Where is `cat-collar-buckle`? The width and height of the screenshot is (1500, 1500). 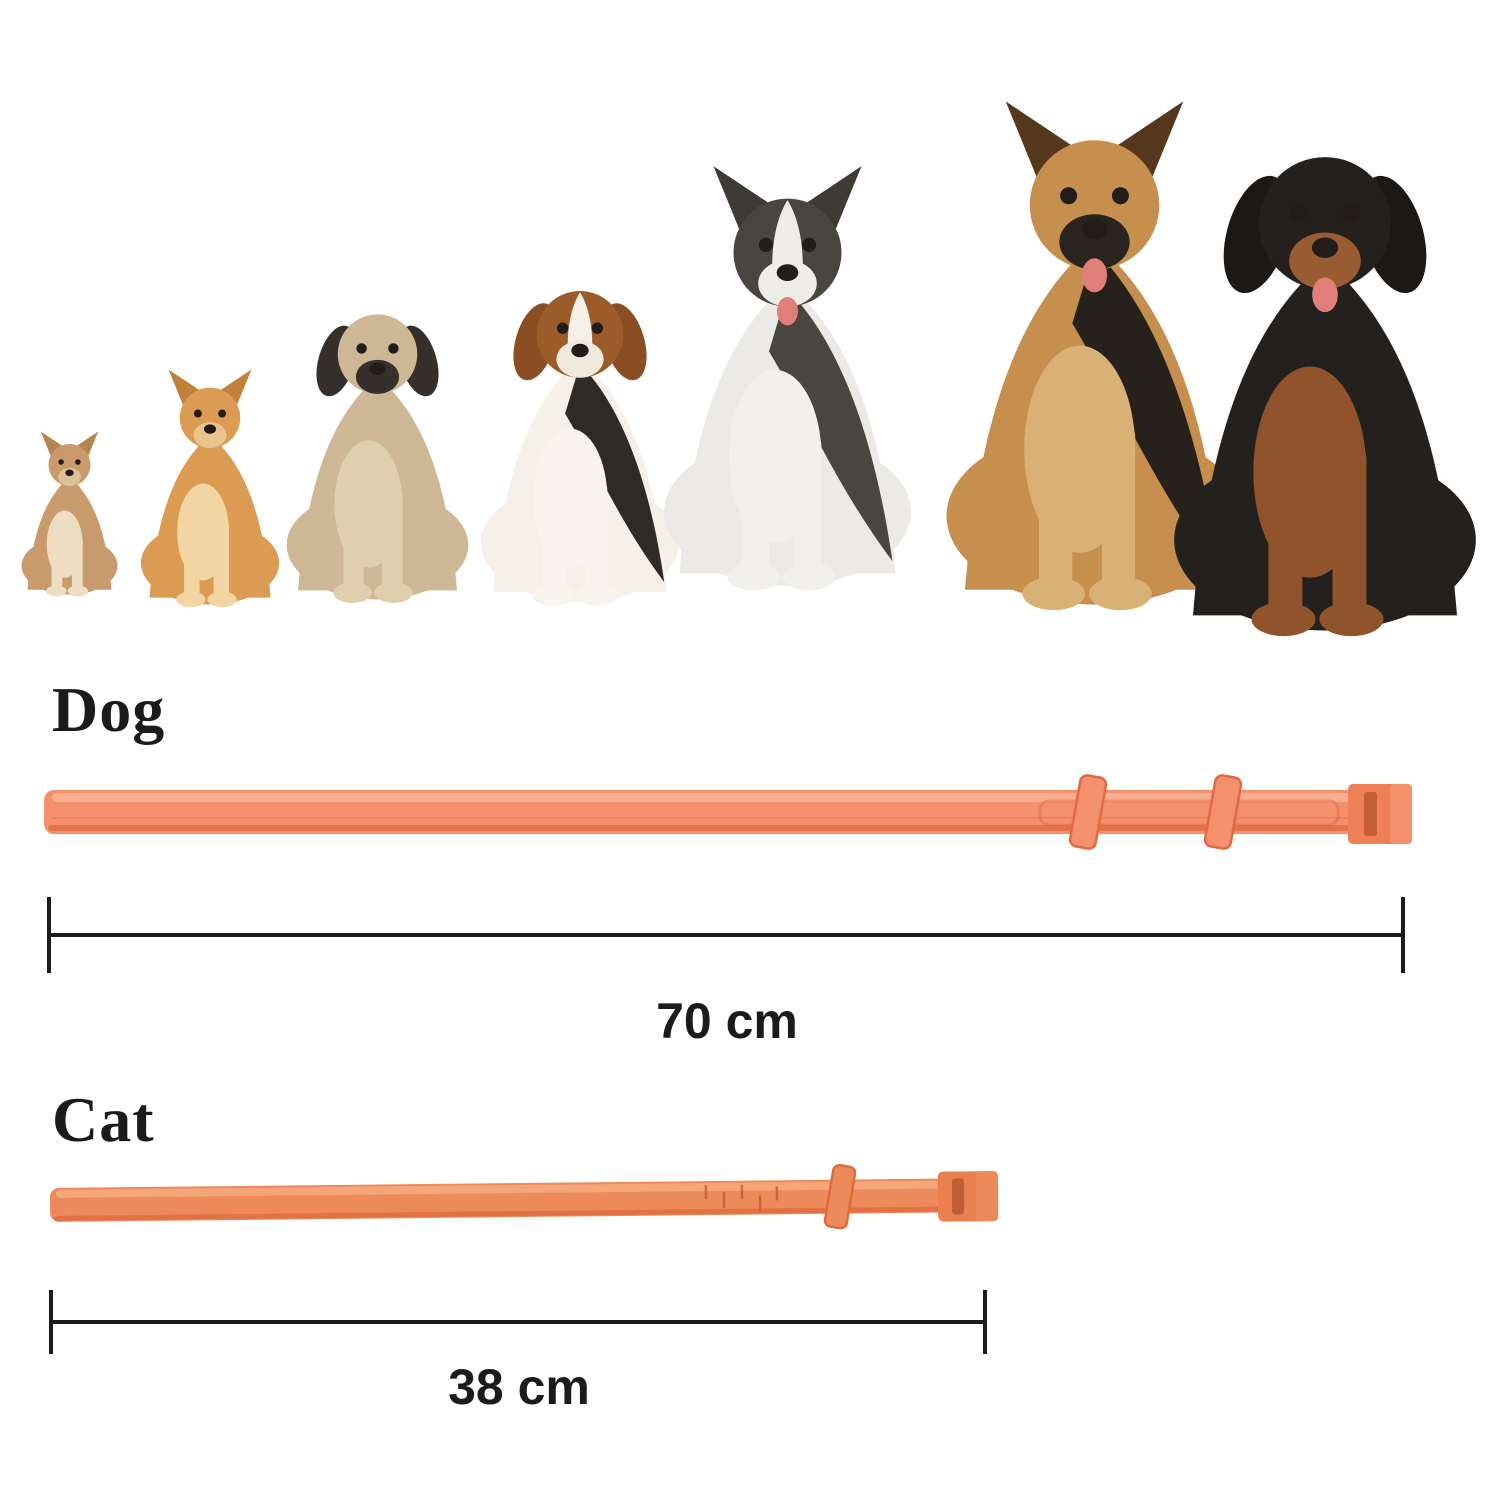 cat-collar-buckle is located at coordinates (968, 1196).